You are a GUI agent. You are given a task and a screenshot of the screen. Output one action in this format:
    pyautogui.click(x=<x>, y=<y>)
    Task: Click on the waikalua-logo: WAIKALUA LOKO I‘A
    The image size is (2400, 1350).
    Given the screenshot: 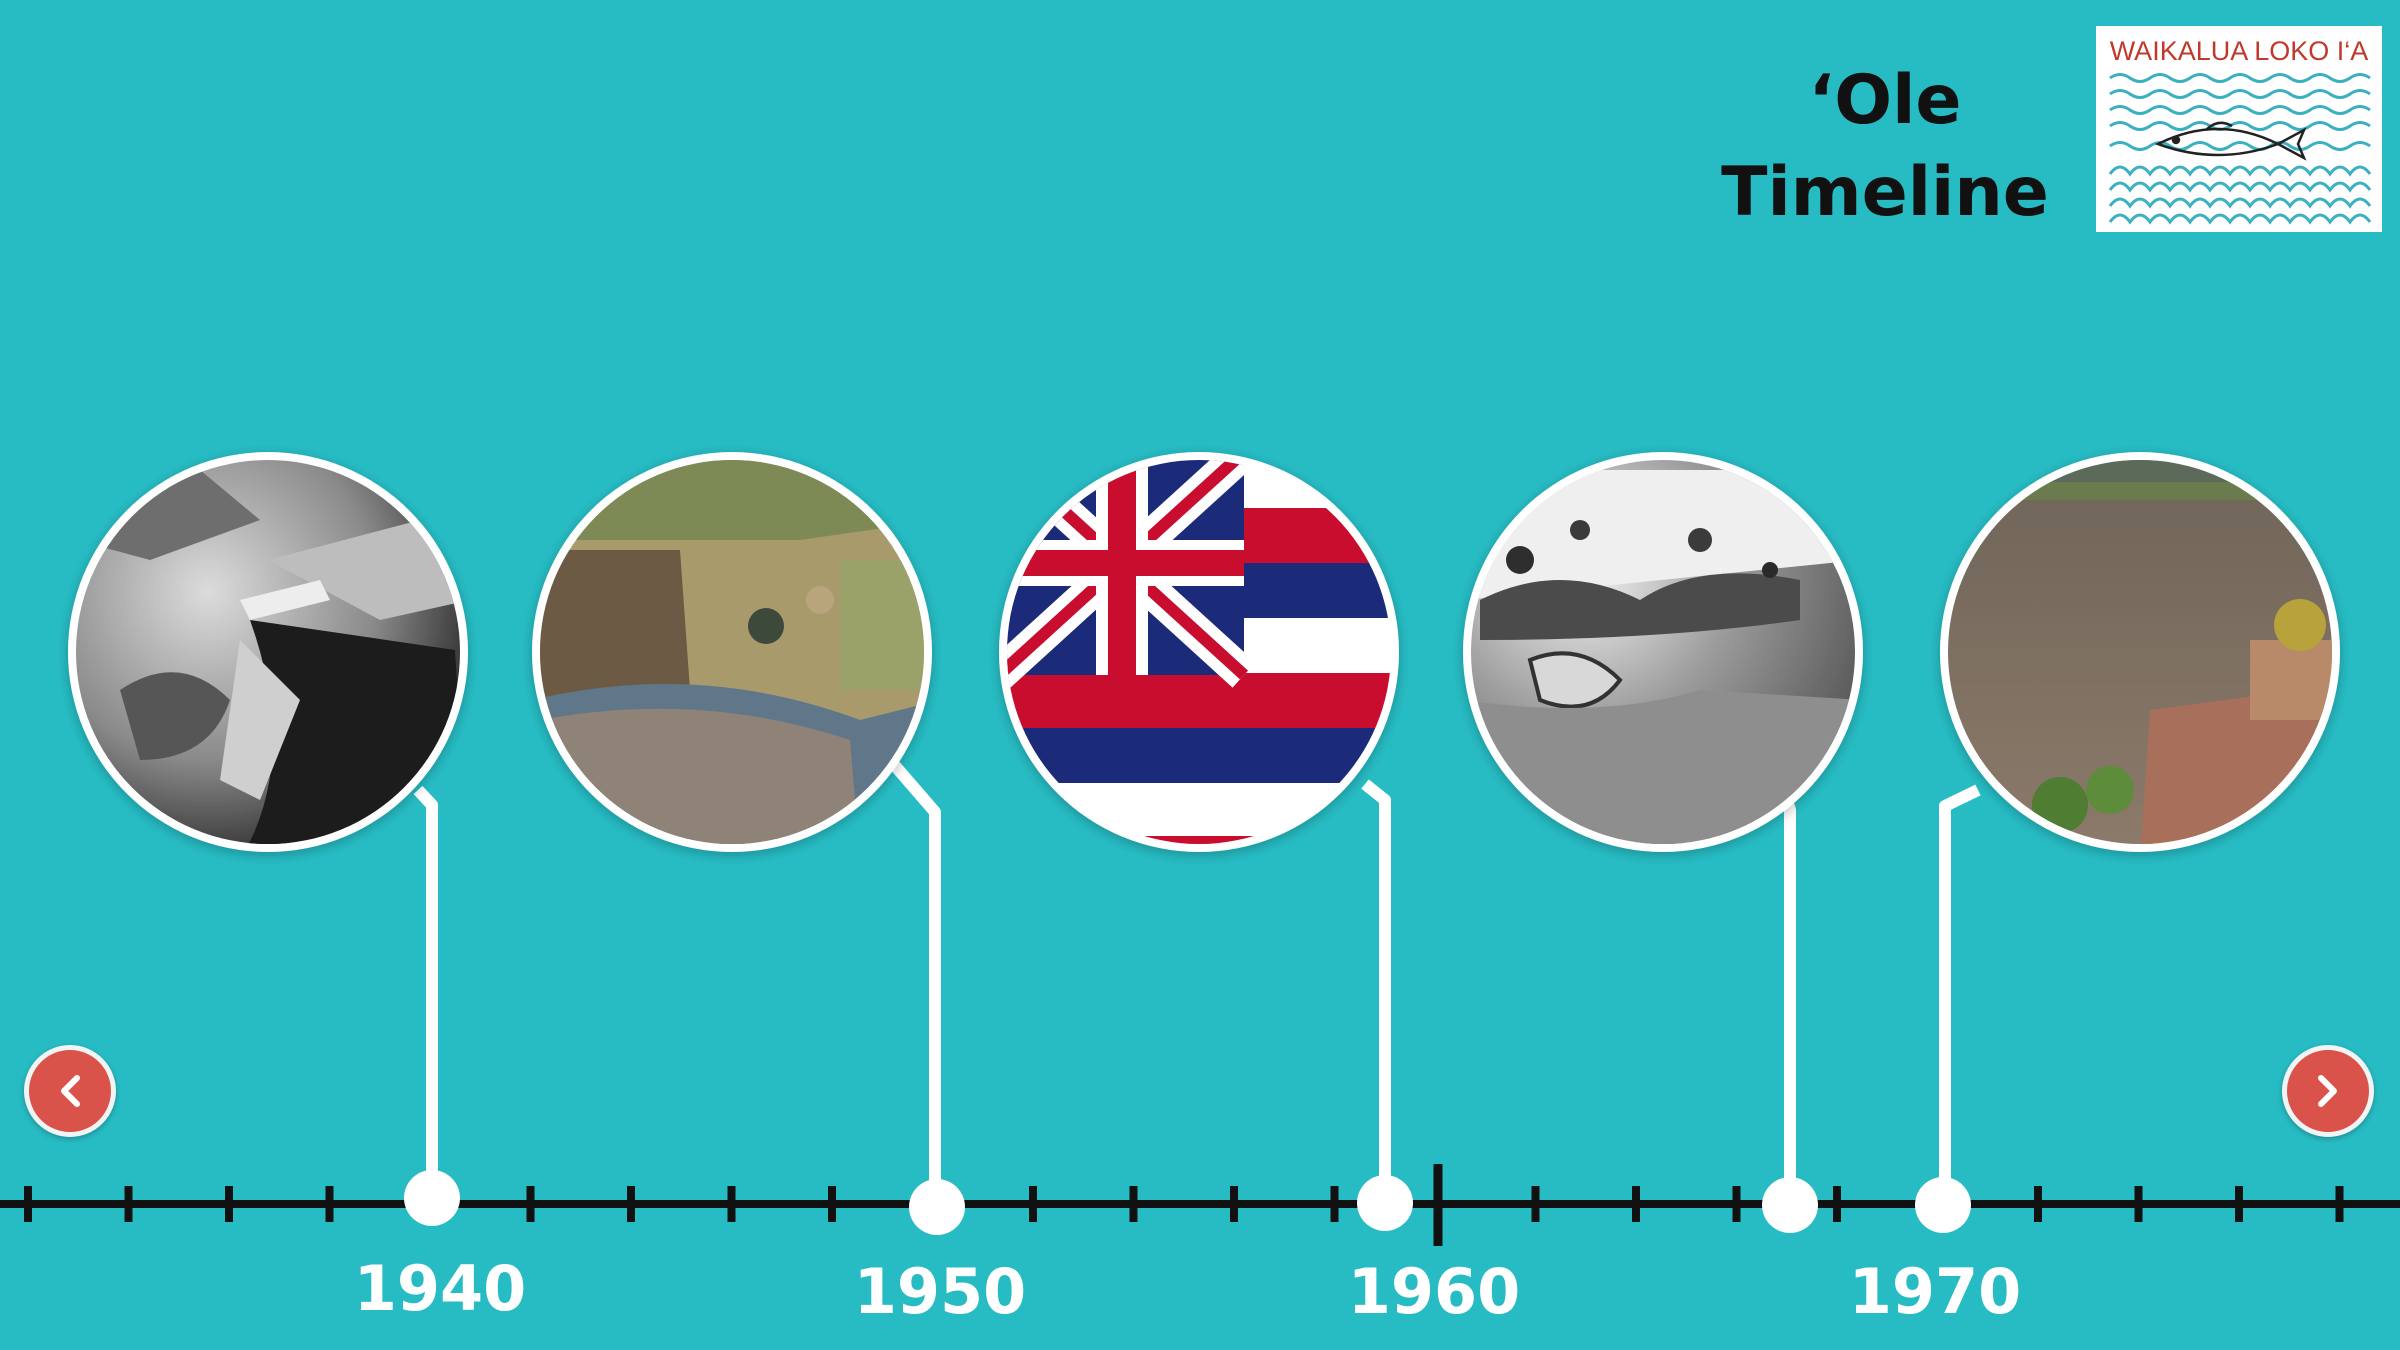 What is the action you would take?
    pyautogui.click(x=2239, y=129)
    